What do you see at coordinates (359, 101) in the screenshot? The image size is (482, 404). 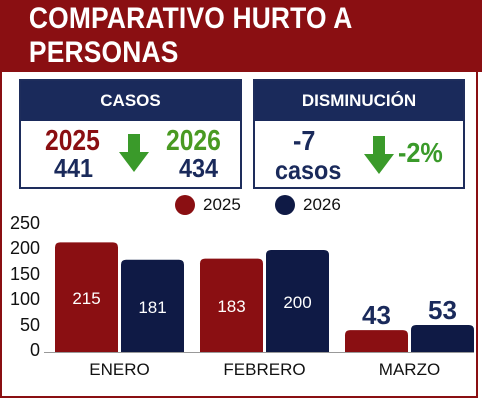 I see `disminucion-card-header: DISMINUCIÓN` at bounding box center [359, 101].